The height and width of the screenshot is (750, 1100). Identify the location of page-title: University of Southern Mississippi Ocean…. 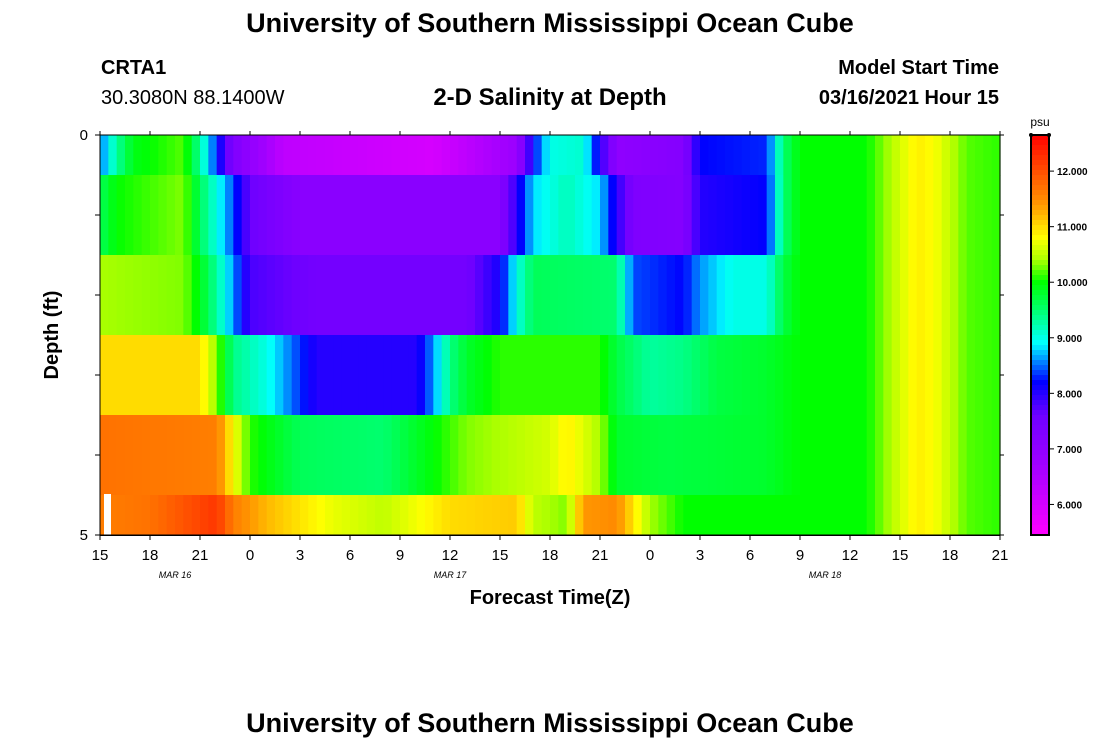
(550, 23).